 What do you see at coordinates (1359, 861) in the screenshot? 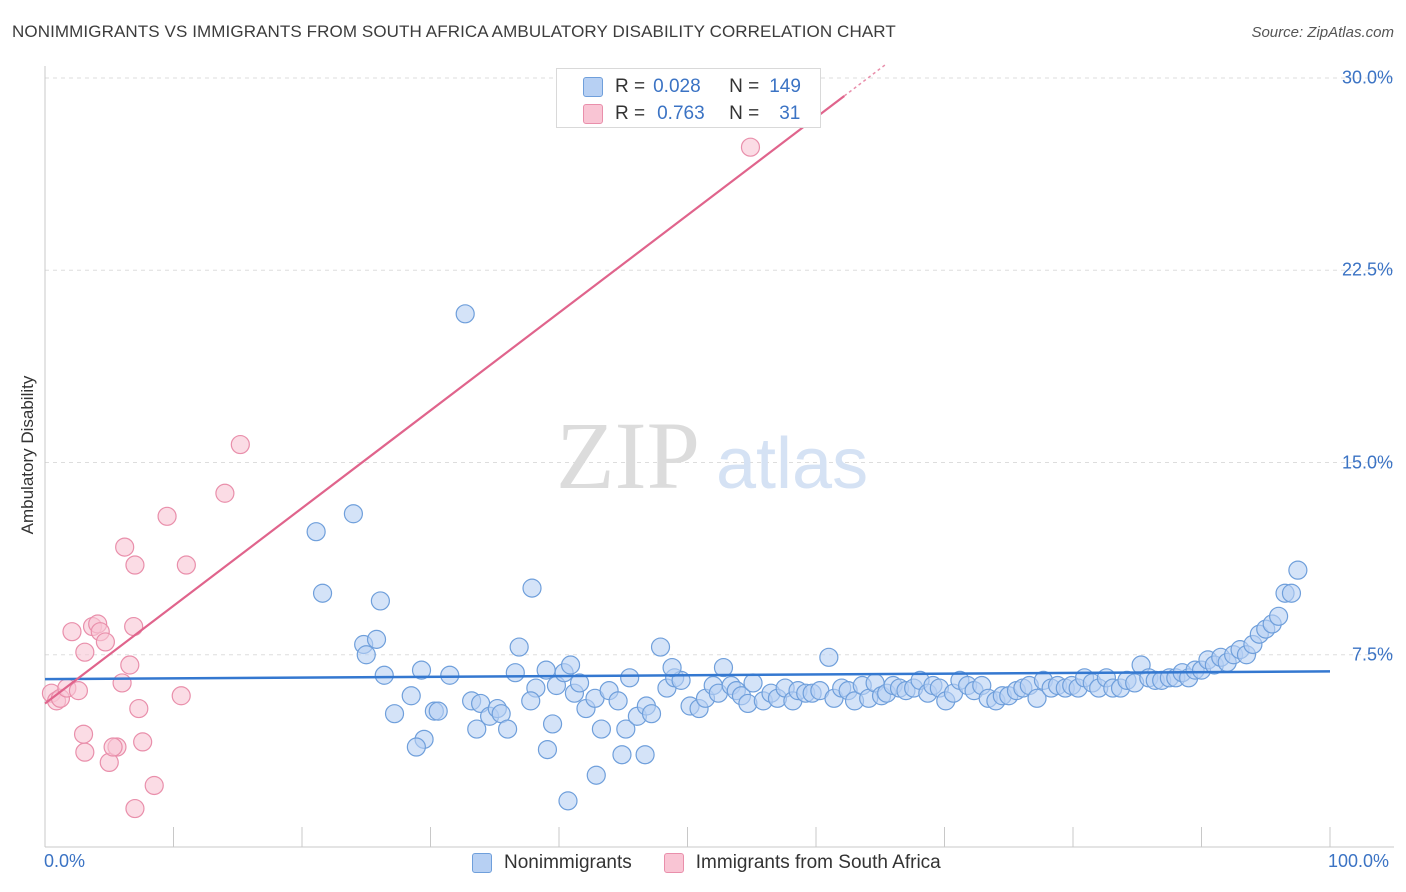
I see `x-tick-max: 100.0%` at bounding box center [1359, 861].